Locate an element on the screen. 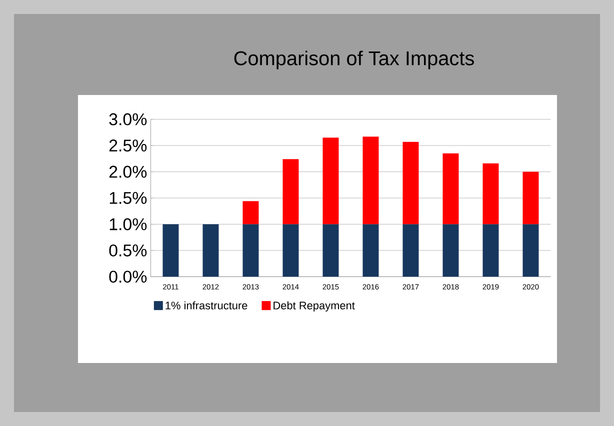  y-tick-label: 2.5% is located at coordinates (128, 146).